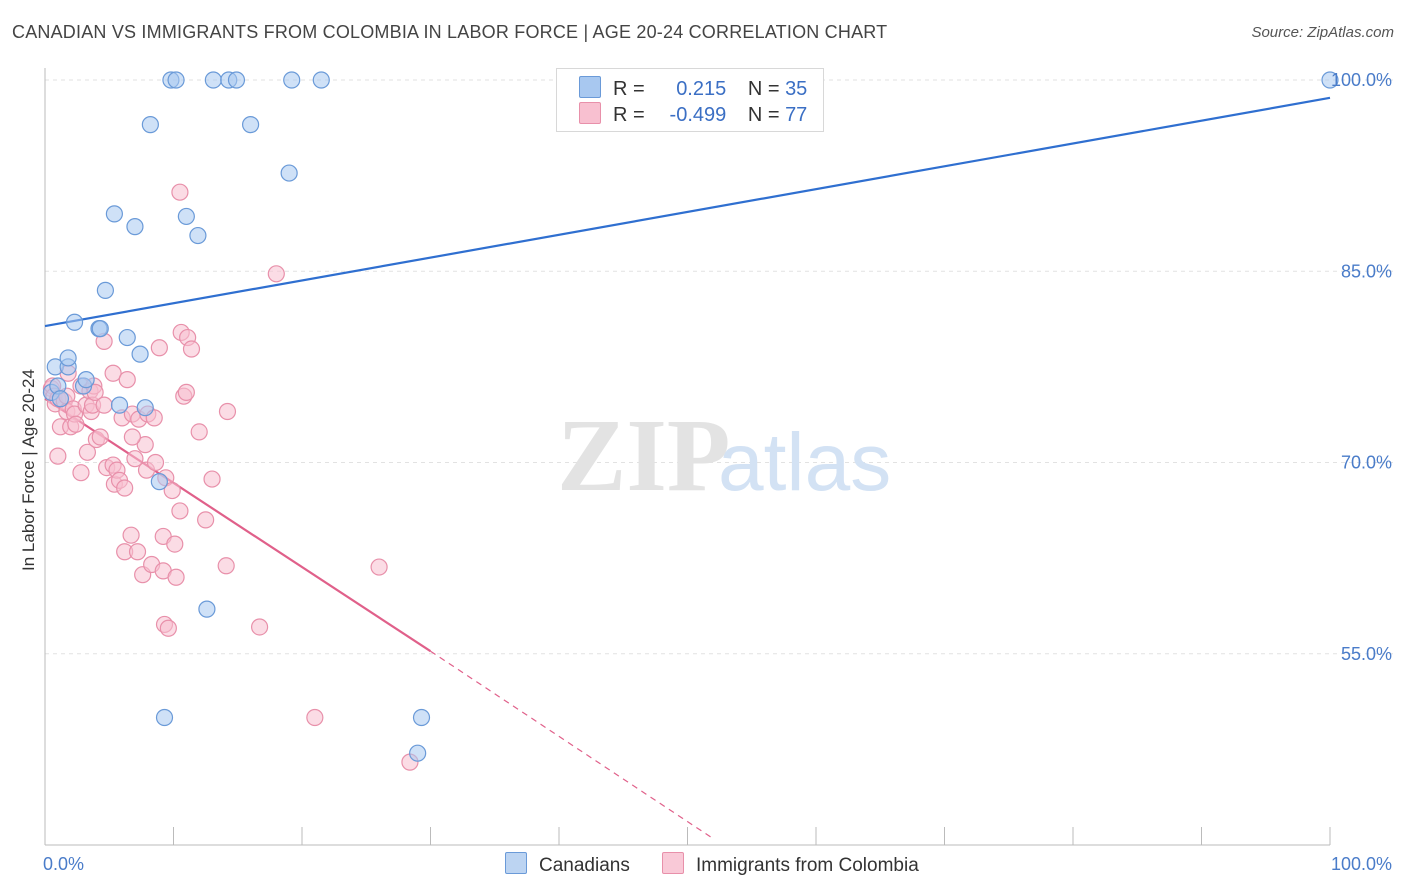 This screenshot has height=892, width=1406. What do you see at coordinates (1322, 32) in the screenshot?
I see `source-label: Source: ZipAtlas.com` at bounding box center [1322, 32].